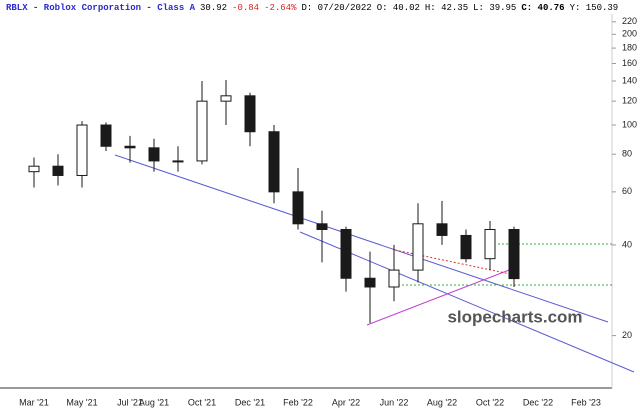 The image size is (640, 418). I want to click on header-item: RBLX - Roblox Corporation - Class A, so click(101, 8).